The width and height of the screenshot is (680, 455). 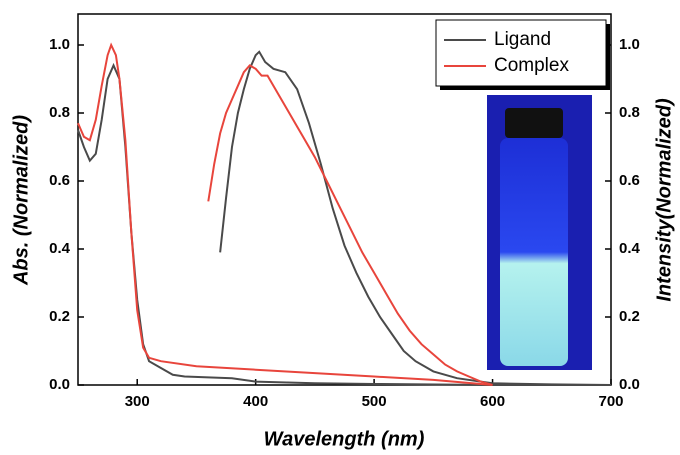 What do you see at coordinates (59, 180) in the screenshot?
I see `y-tick-label: 0.6` at bounding box center [59, 180].